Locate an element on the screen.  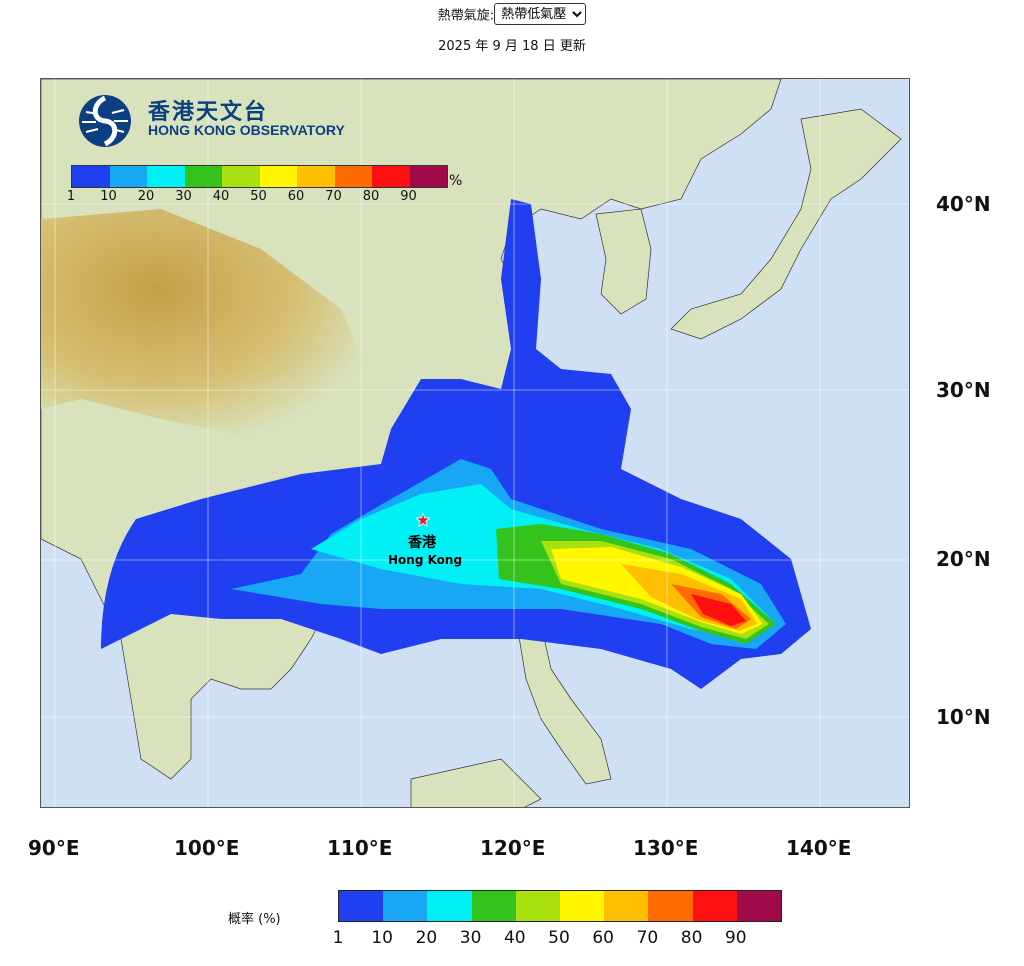
hko-logo: 香港天文台 HONG KONG OBSERVATORY is located at coordinates (223, 121).